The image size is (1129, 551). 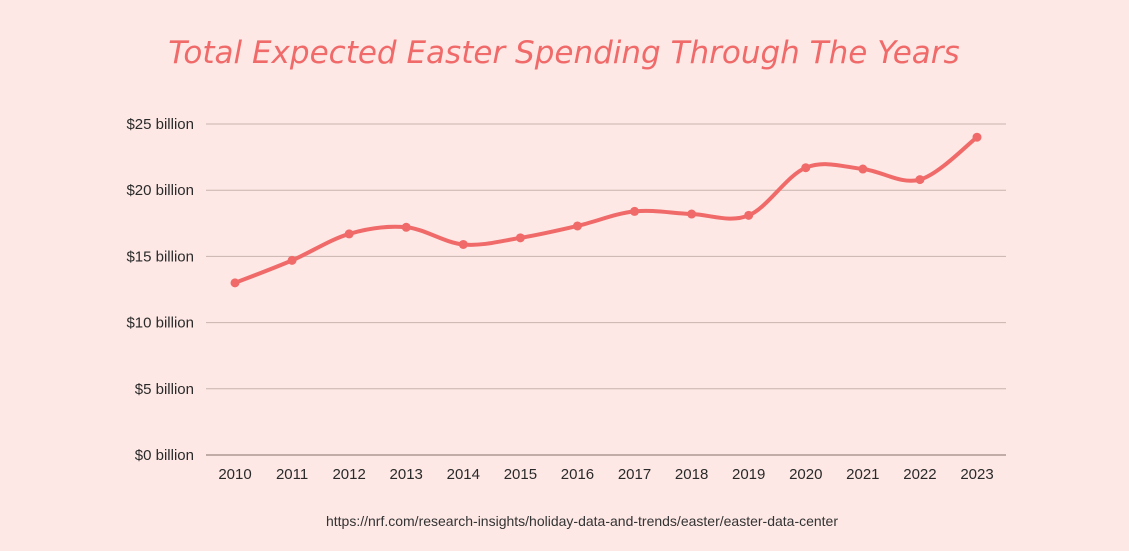 I want to click on x-tick-label: 2016, so click(x=577, y=474).